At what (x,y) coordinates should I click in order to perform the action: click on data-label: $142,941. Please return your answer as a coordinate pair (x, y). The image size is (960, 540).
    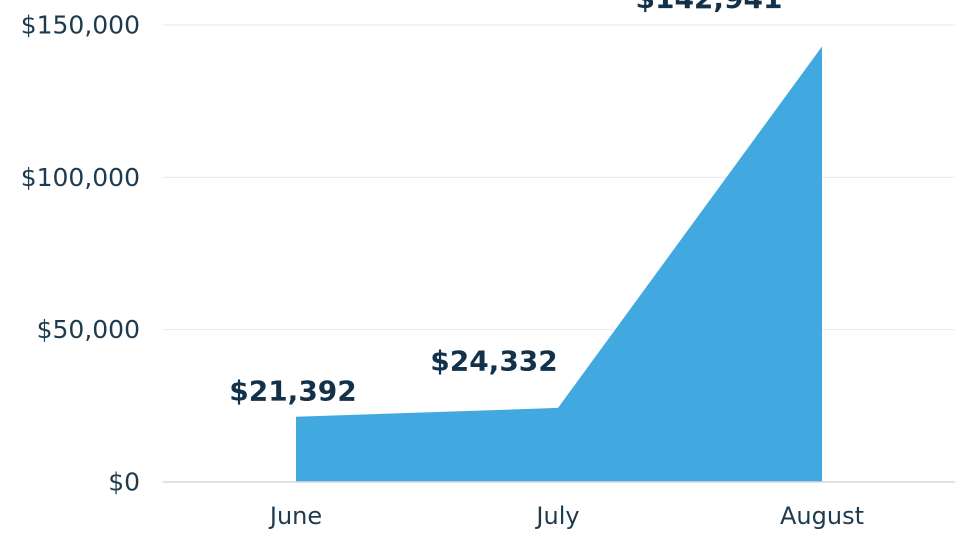
    Looking at the image, I should click on (708, 7).